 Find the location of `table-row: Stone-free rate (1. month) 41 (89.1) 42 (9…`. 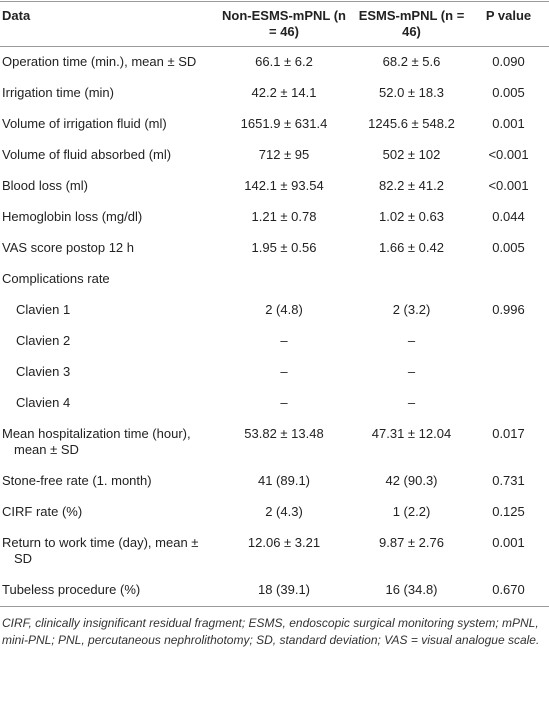

table-row: Stone-free rate (1. month) 41 (89.1) 42 (9… is located at coordinates (274, 481).